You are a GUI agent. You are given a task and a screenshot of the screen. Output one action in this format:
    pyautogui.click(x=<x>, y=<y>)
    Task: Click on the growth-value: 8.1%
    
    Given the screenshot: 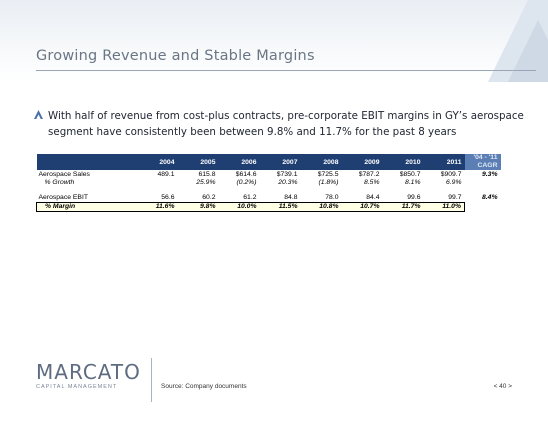 What is the action you would take?
    pyautogui.click(x=413, y=183)
    